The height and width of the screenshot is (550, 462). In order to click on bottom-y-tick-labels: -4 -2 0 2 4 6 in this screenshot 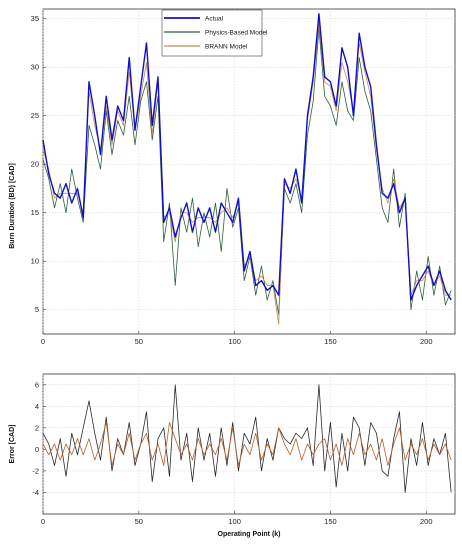, I will do `click(35, 438)`.